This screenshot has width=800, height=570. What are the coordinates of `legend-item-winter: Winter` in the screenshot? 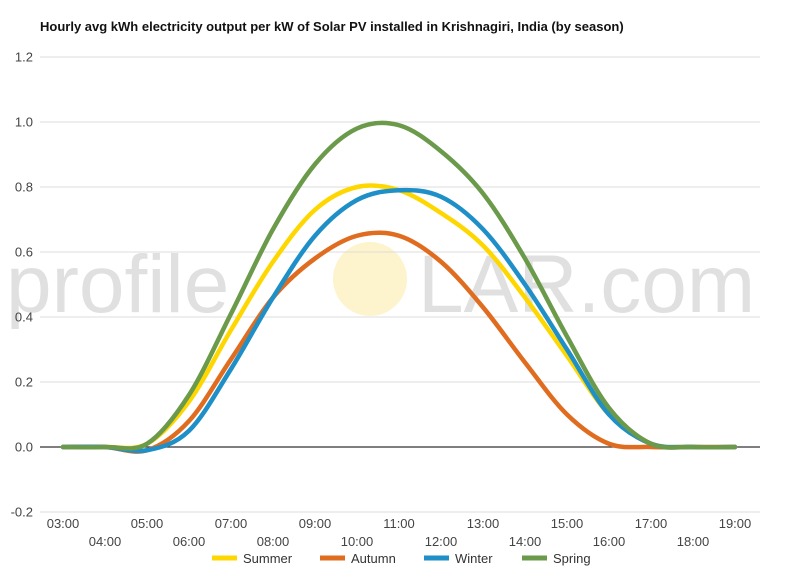 It's located at (458, 558).